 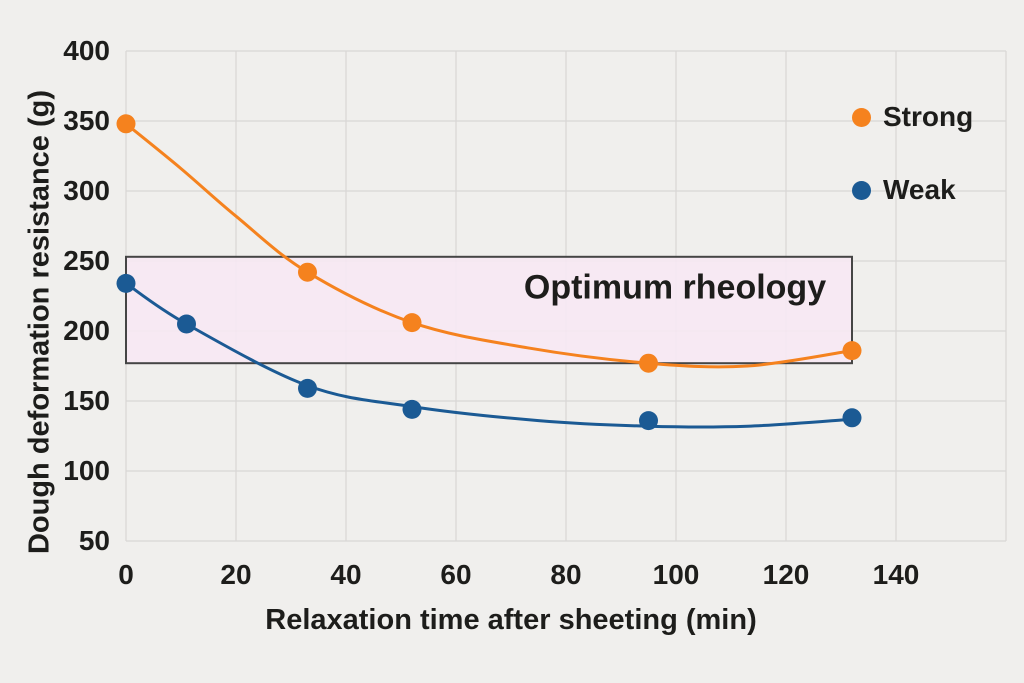 I want to click on legend-item-strong: Strong, so click(x=912, y=117).